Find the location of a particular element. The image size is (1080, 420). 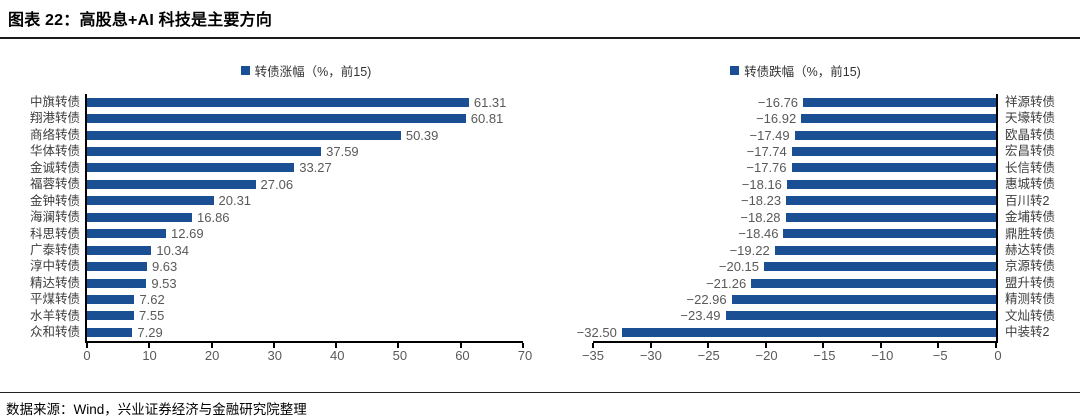

bar-row: −21.26 is located at coordinates (794, 283).